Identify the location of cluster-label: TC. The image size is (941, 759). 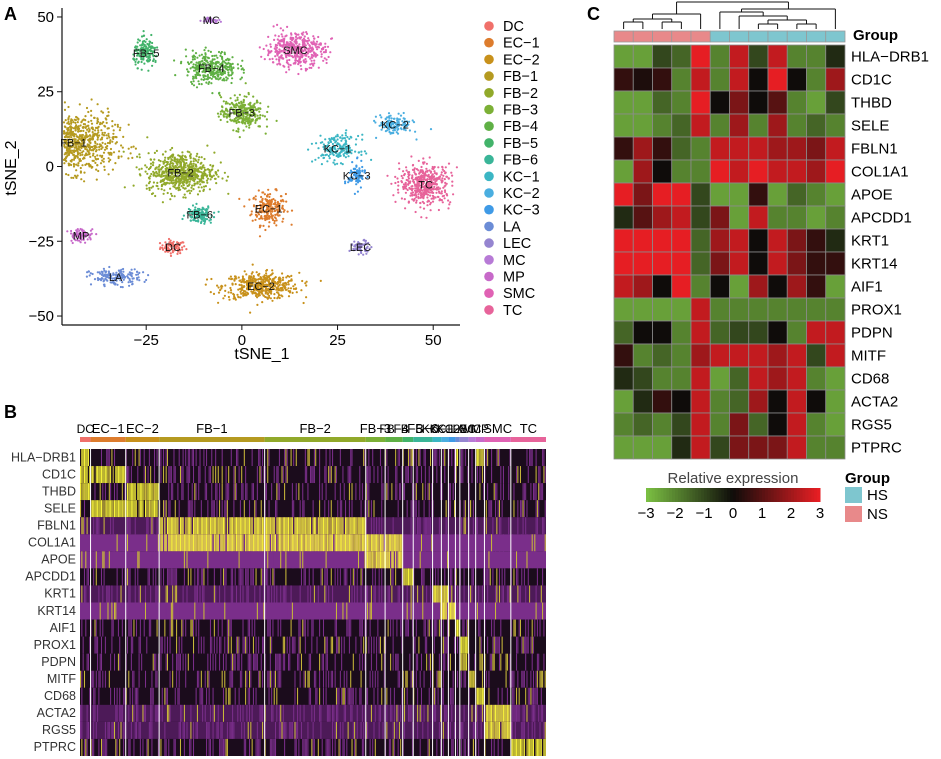
(425, 185).